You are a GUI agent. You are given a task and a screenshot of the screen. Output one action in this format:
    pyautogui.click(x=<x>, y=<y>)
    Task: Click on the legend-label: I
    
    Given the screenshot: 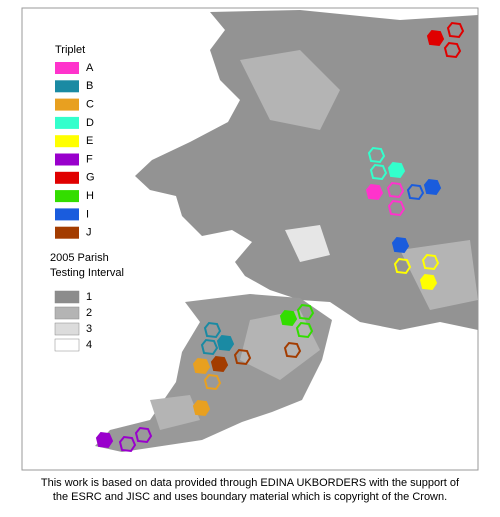 What is the action you would take?
    pyautogui.click(x=87, y=214)
    